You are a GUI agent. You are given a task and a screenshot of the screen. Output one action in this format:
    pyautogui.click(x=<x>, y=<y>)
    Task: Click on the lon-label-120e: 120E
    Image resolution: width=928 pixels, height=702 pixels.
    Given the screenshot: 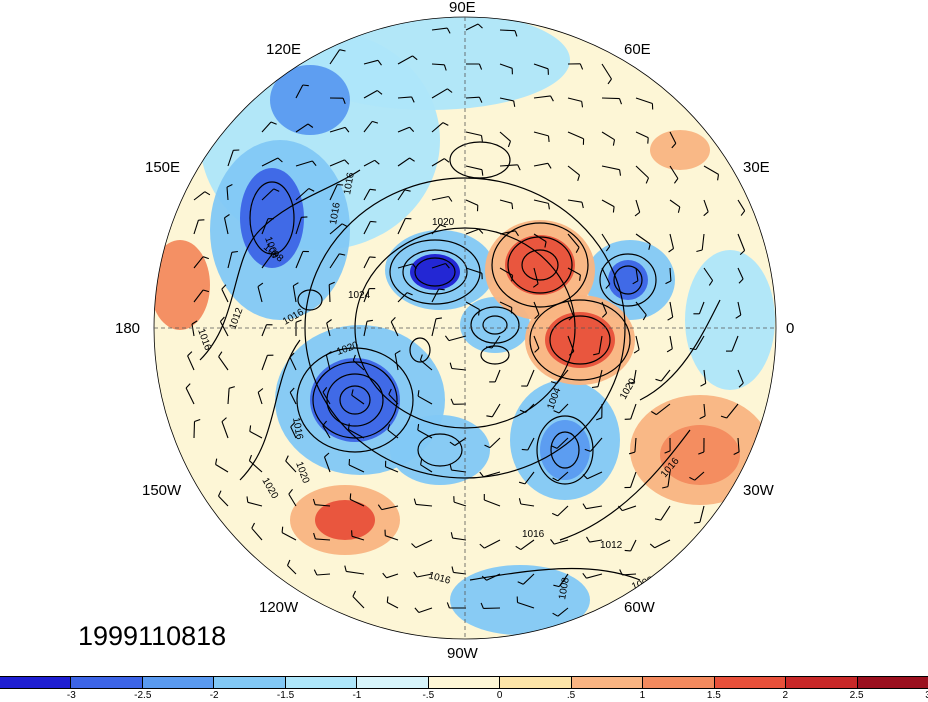 What is the action you would take?
    pyautogui.click(x=284, y=49)
    